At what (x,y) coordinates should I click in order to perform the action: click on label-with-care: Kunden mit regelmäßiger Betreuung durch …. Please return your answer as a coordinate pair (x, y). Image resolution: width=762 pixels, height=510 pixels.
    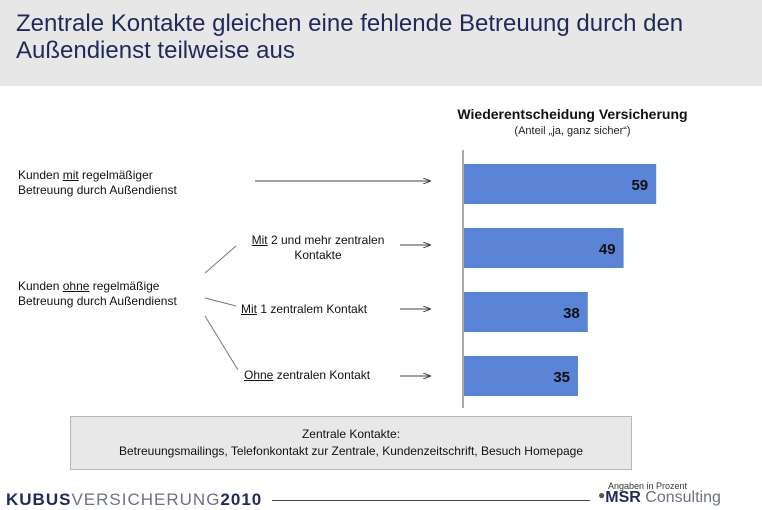
    Looking at the image, I should click on (97, 182).